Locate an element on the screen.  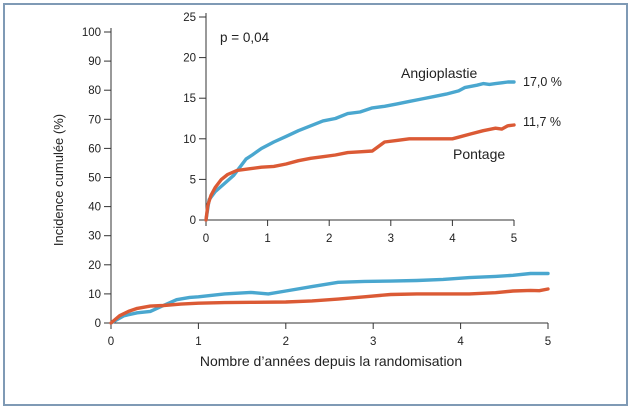
main-y-tick-label: 30 is located at coordinates (94, 237).